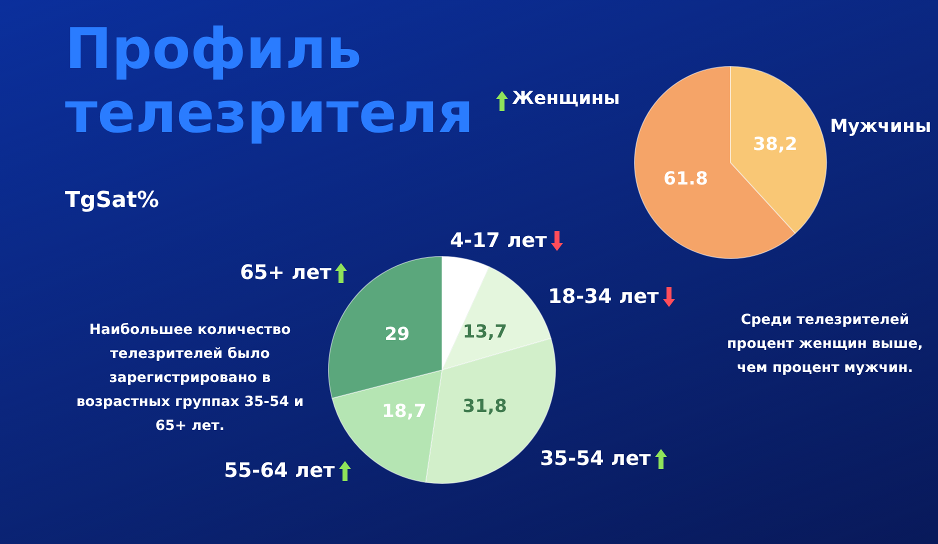  I want to click on text: Среди телезрителей процент женщин выше, чем процент мужчин., so click(825, 344).